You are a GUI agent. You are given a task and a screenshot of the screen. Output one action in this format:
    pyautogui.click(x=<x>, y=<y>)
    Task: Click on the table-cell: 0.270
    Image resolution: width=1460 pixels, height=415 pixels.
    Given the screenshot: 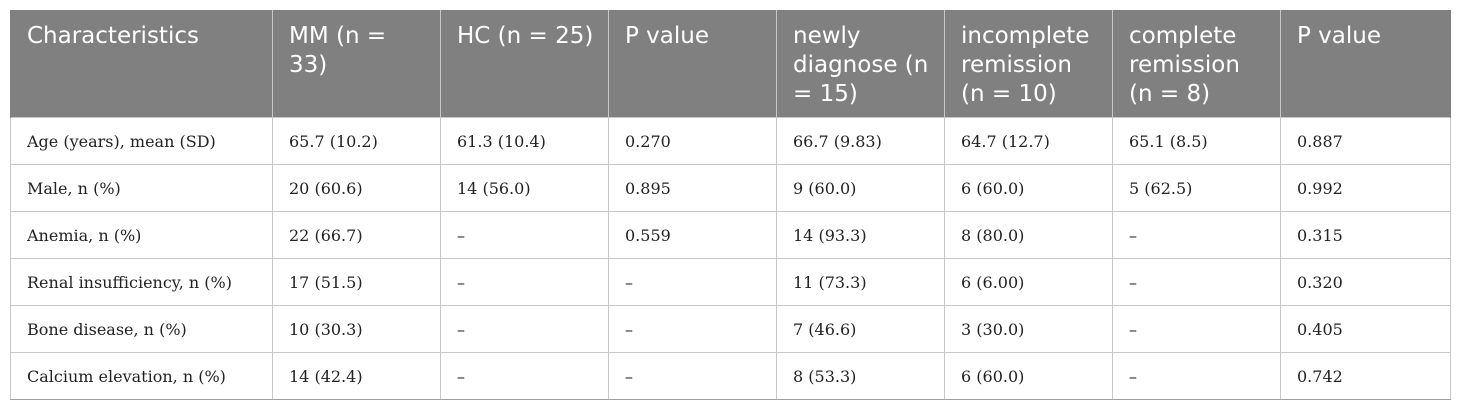 What is the action you would take?
    pyautogui.click(x=692, y=141)
    